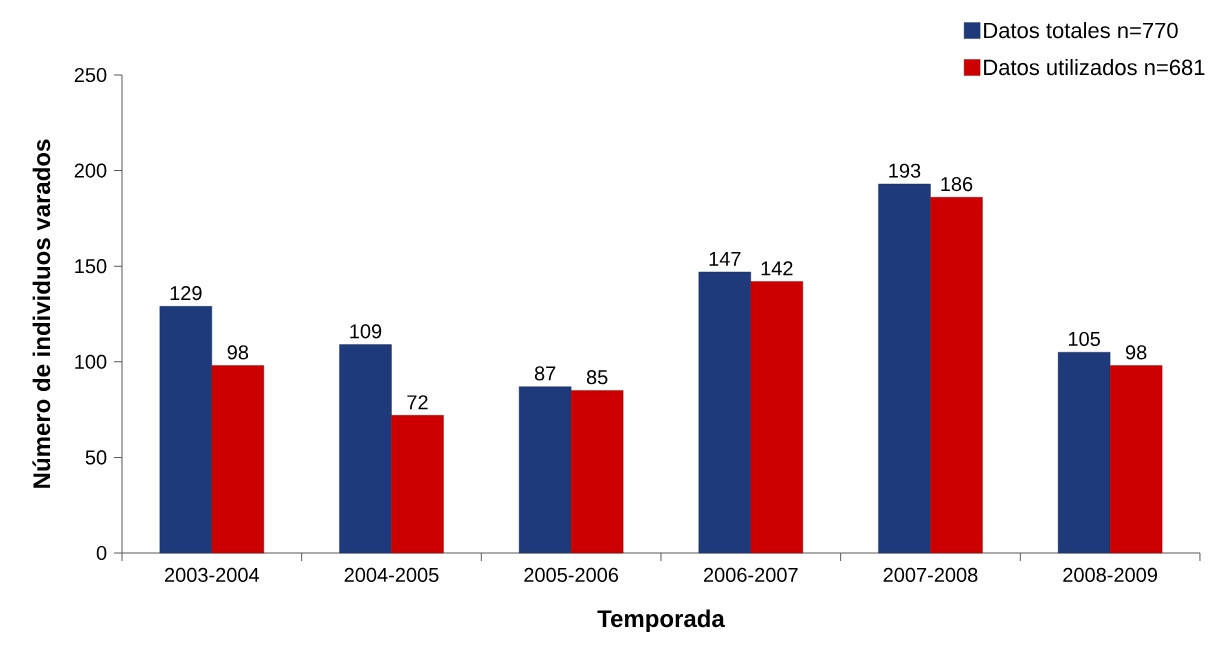  I want to click on data-label: 186, so click(957, 184).